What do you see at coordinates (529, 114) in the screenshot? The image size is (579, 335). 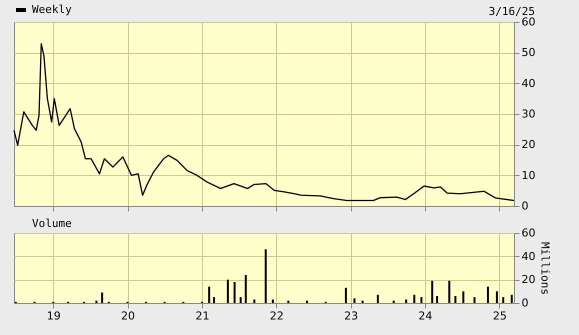 I see `y-tick-label: 30` at bounding box center [529, 114].